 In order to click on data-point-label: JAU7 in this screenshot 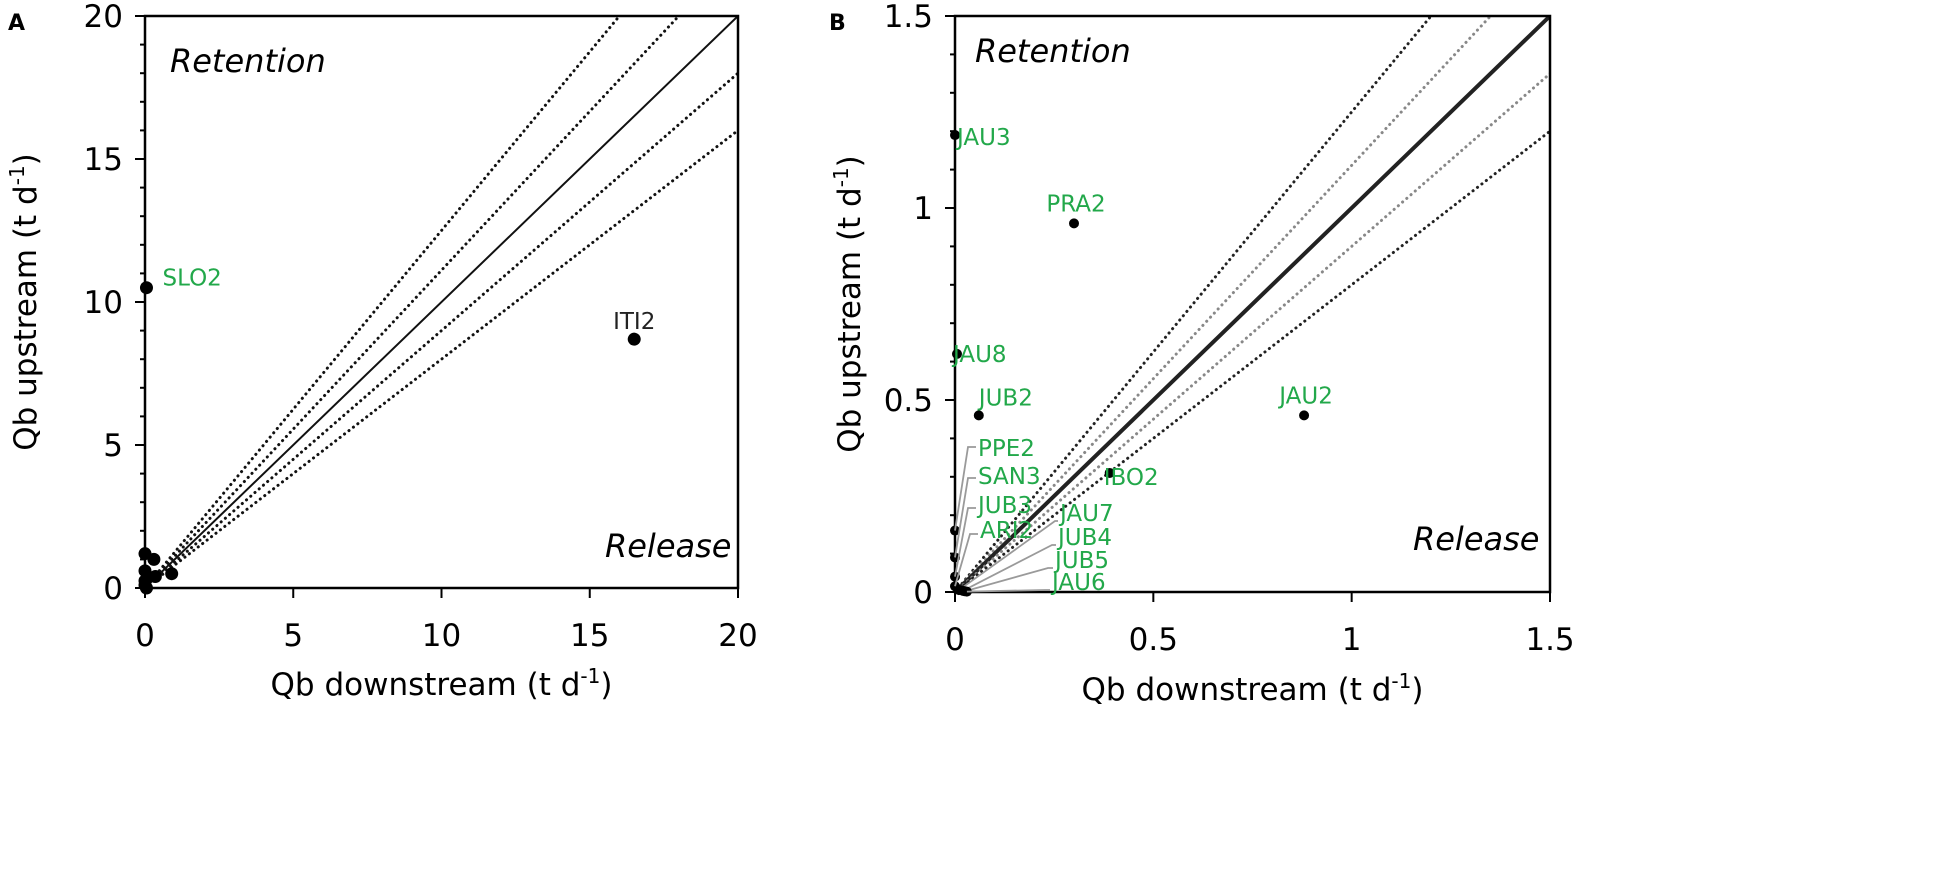, I will do `click(1086, 514)`.